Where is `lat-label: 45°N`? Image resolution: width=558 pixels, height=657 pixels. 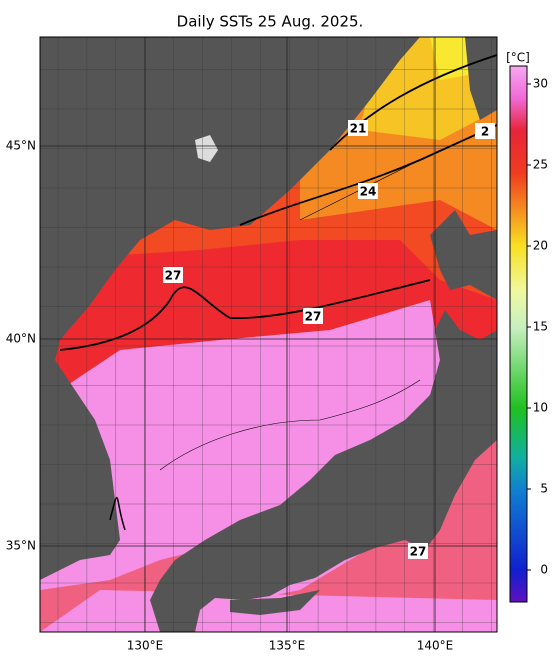
lat-label: 45°N is located at coordinates (21, 146).